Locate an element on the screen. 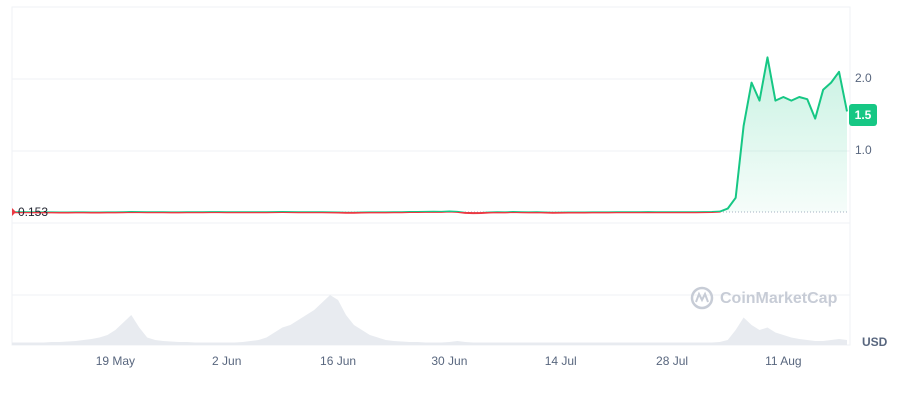 The image size is (900, 400). price-tag is located at coordinates (863, 115).